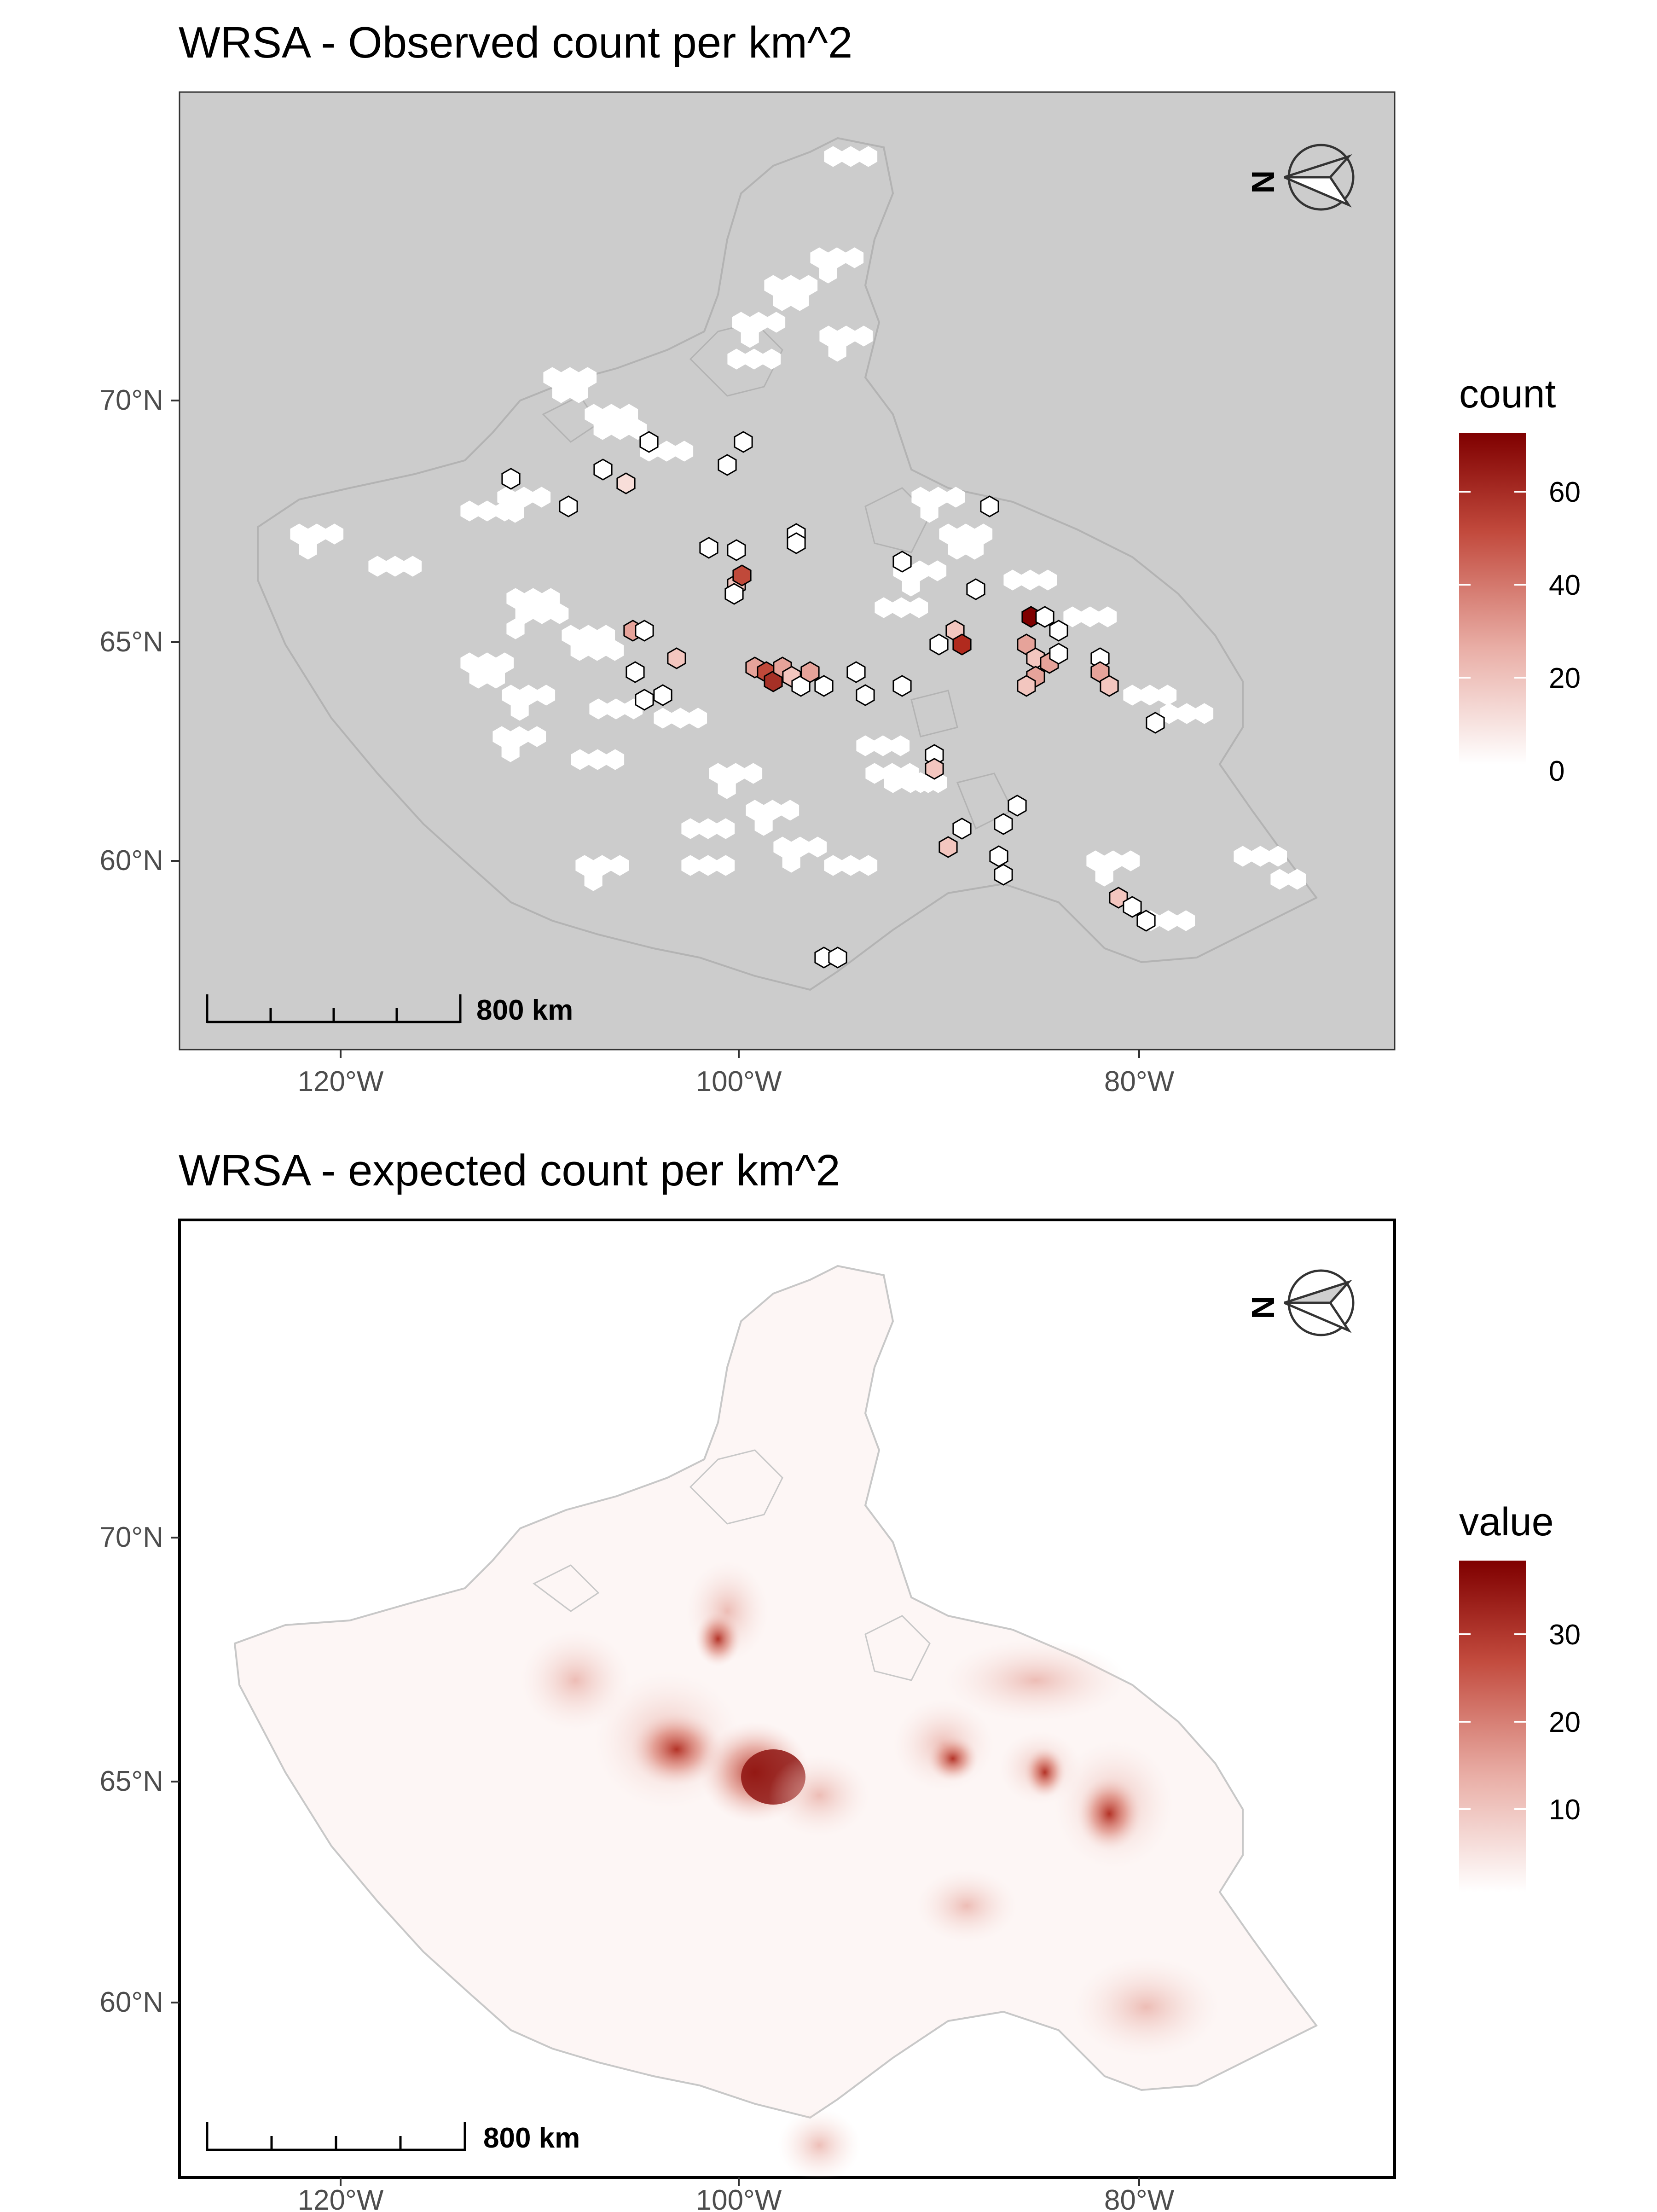 The height and width of the screenshot is (2212, 1657). What do you see at coordinates (1565, 1810) in the screenshot?
I see `legend-tick-label: 10` at bounding box center [1565, 1810].